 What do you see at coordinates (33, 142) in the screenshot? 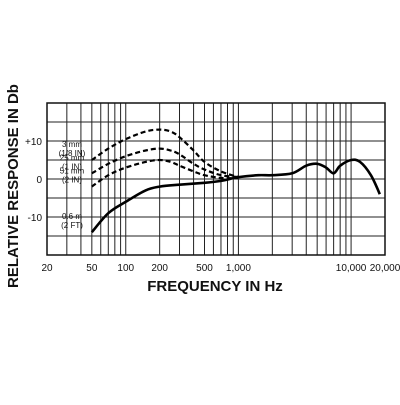
I see `y-tick-label: +10` at bounding box center [33, 142].